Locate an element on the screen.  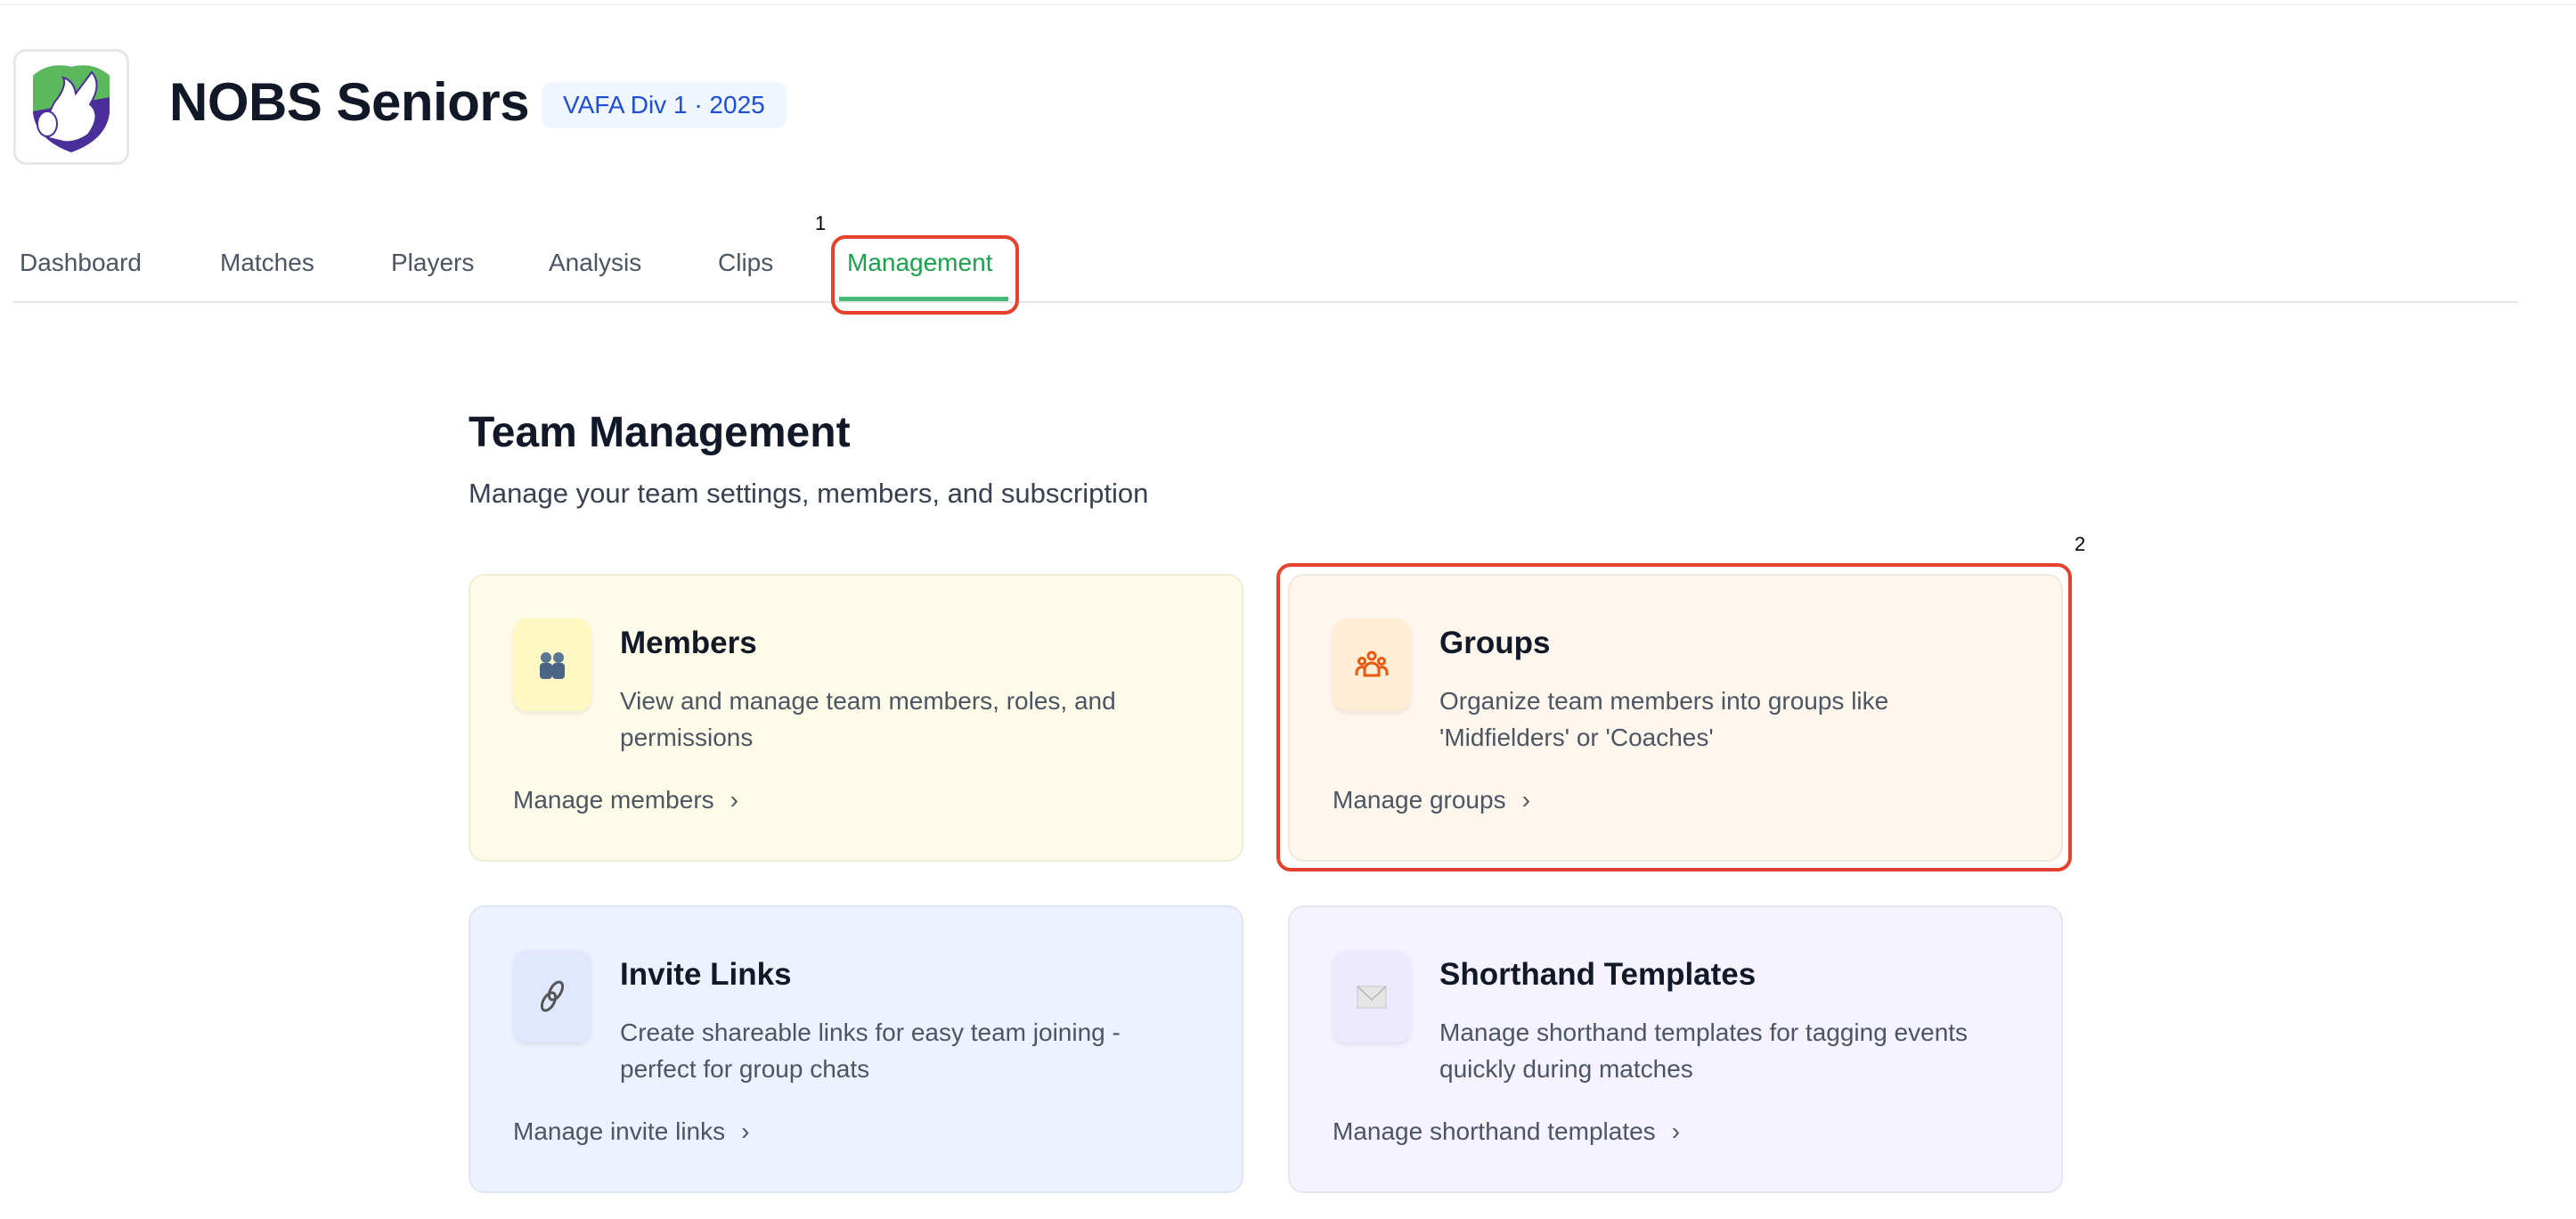
link-label: Manage members is located at coordinates (614, 800).